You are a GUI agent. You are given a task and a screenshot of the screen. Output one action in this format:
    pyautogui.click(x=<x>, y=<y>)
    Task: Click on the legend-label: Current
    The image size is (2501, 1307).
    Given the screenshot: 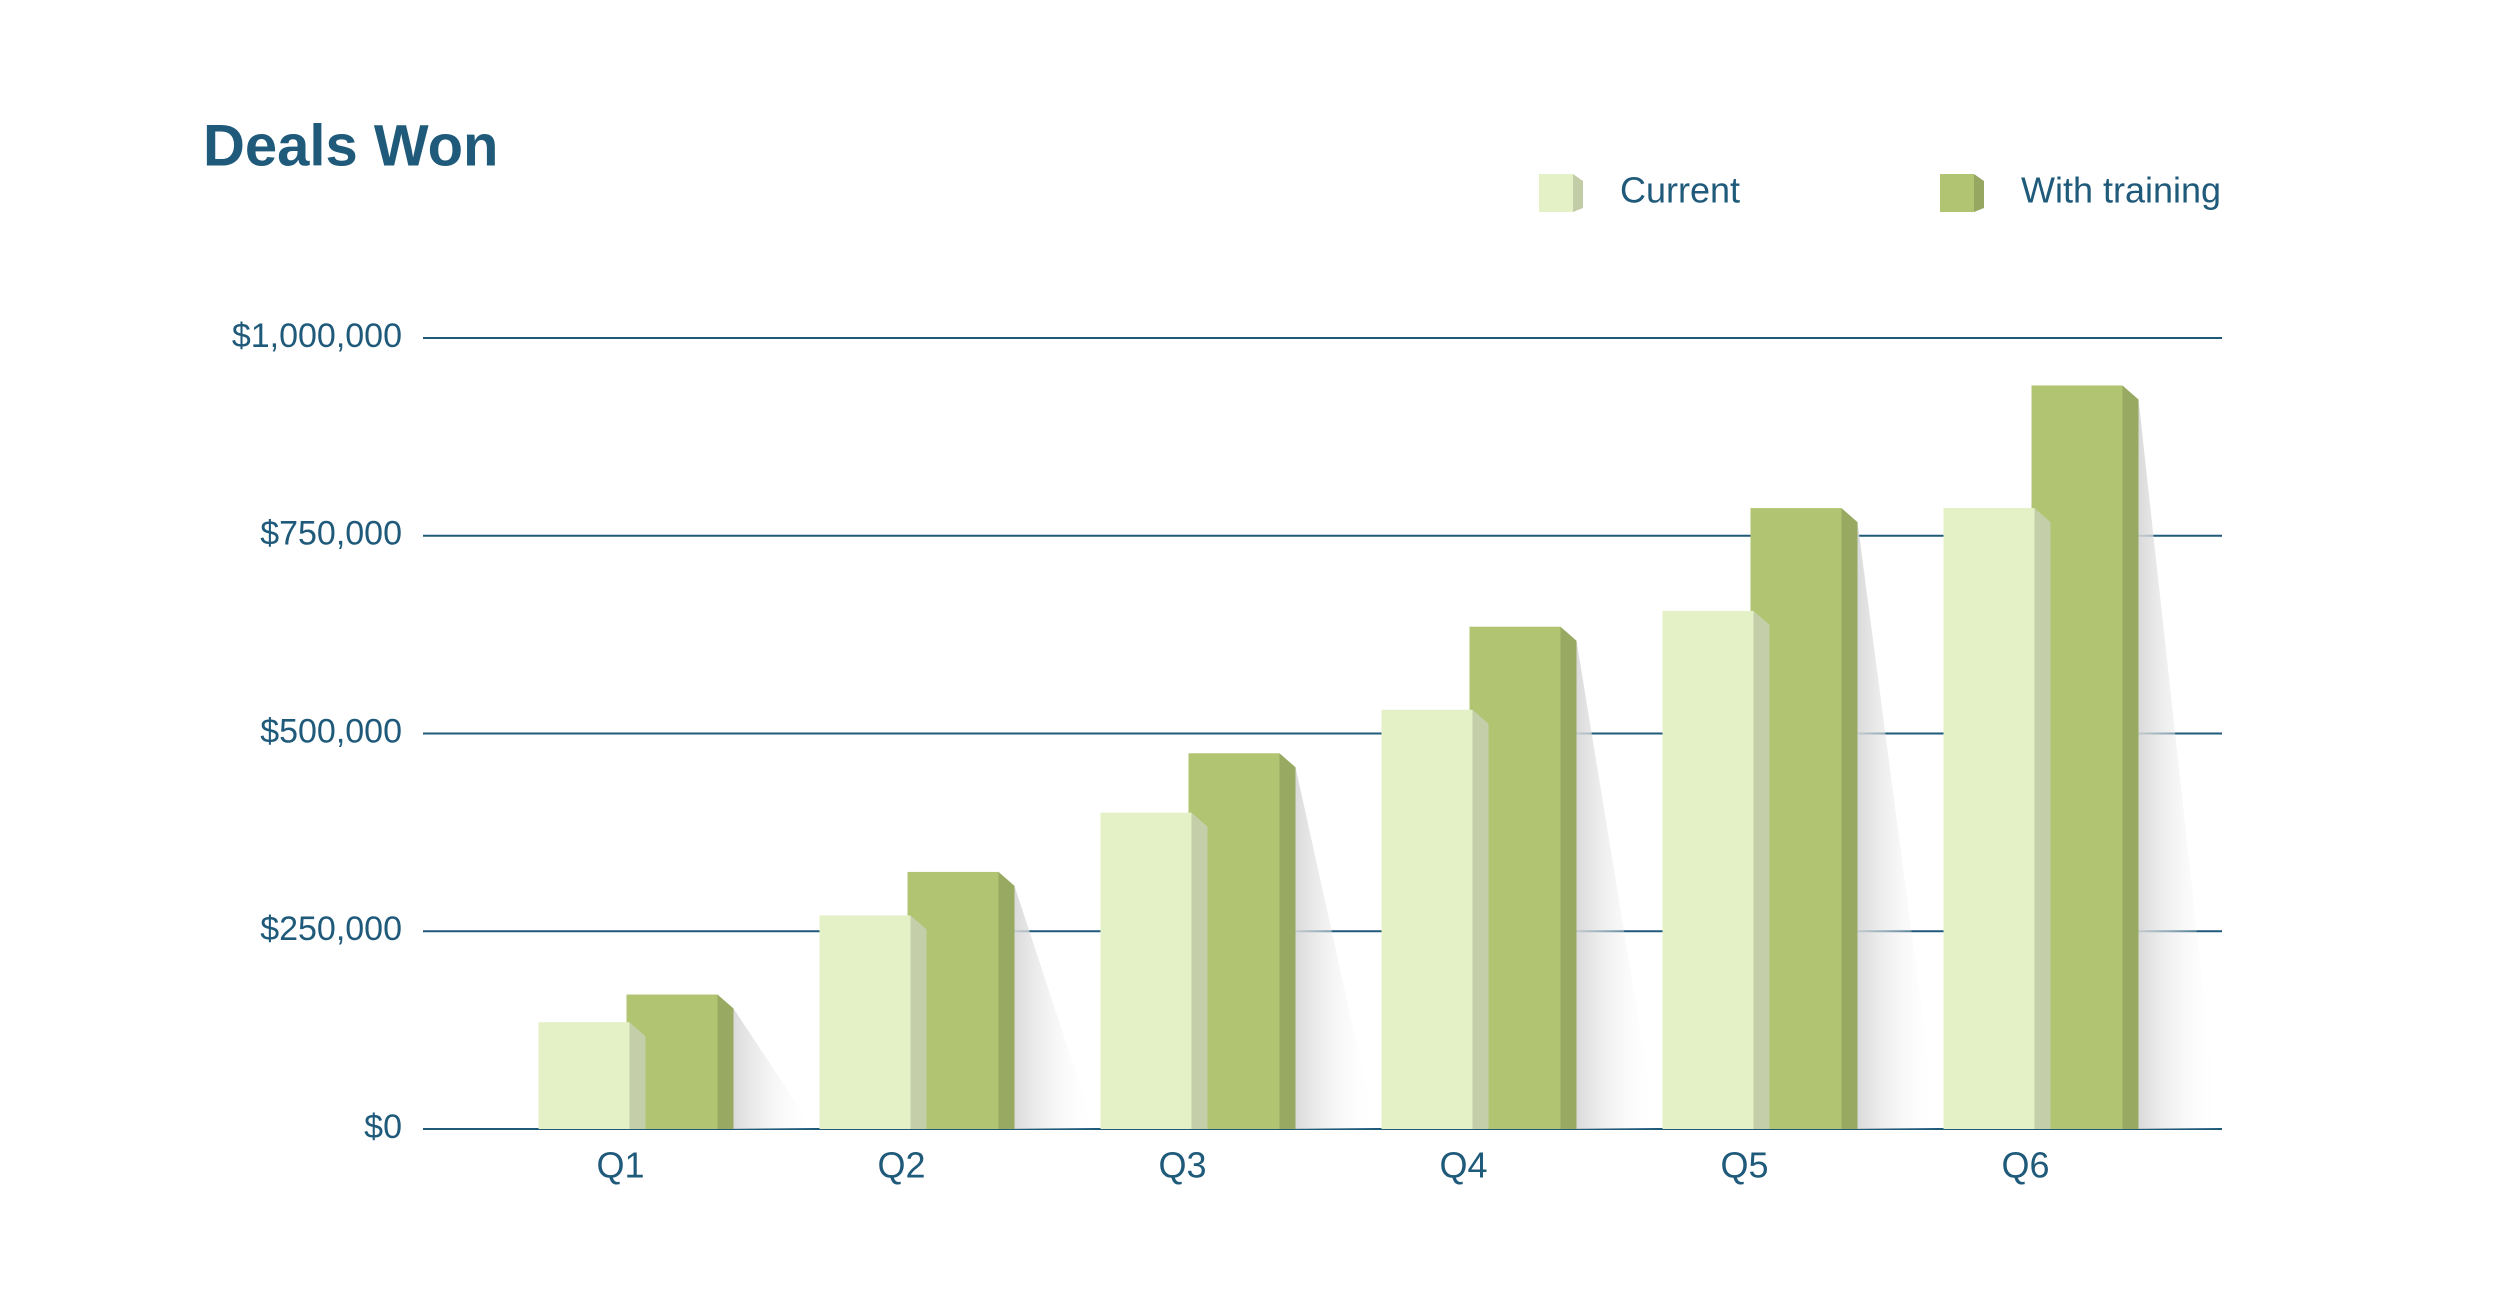 What is the action you would take?
    pyautogui.click(x=1680, y=190)
    